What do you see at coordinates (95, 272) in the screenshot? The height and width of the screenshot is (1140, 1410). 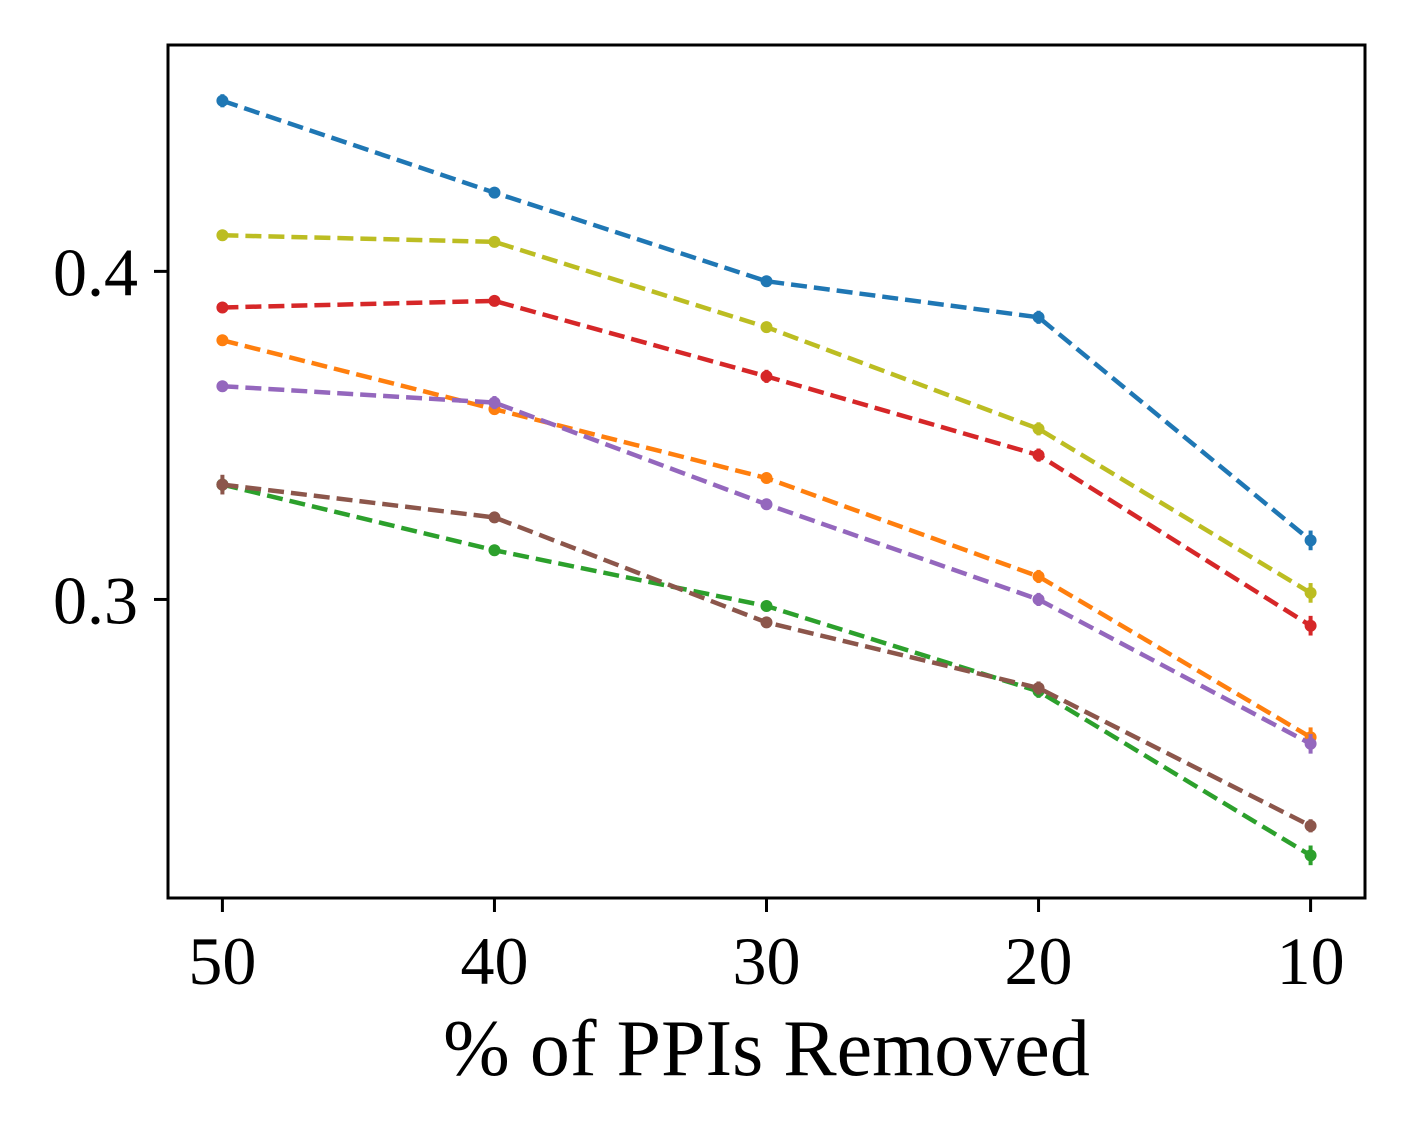 I see `y-tick-label: 0.4` at bounding box center [95, 272].